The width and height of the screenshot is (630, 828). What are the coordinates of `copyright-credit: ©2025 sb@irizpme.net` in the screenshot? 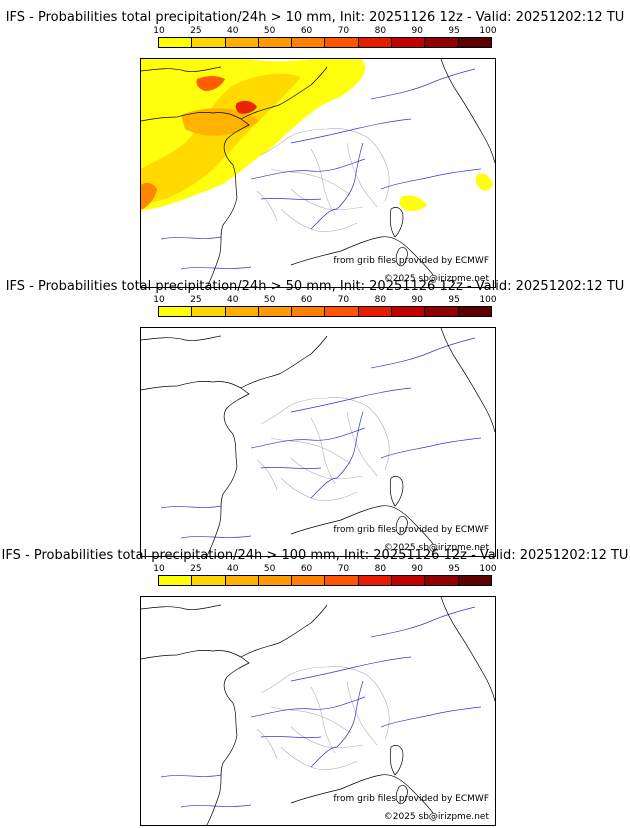 It's located at (436, 817).